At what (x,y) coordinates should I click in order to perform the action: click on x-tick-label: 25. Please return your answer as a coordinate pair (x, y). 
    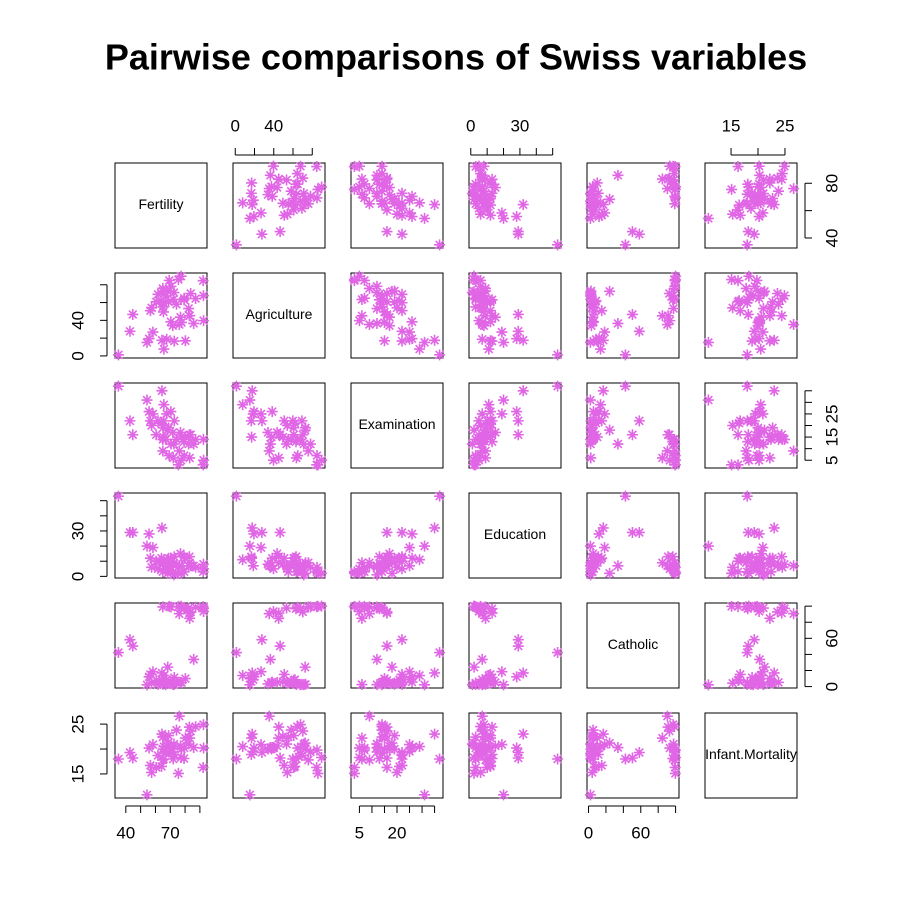
    Looking at the image, I should click on (785, 125).